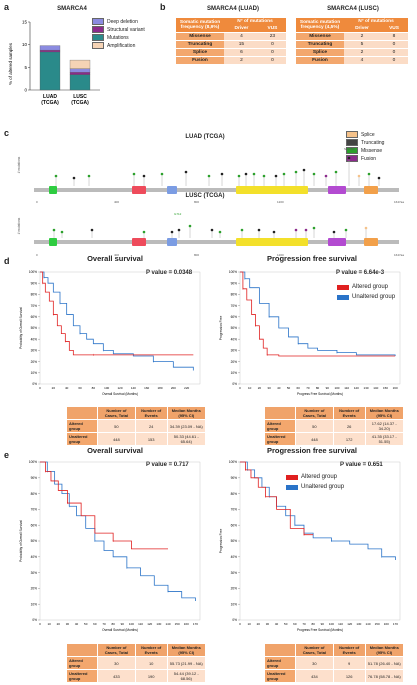 This screenshot has height=685, width=417. Describe the element at coordinates (21, 541) in the screenshot. I see `y-axis-label: Probability of Overall Survival` at that location.